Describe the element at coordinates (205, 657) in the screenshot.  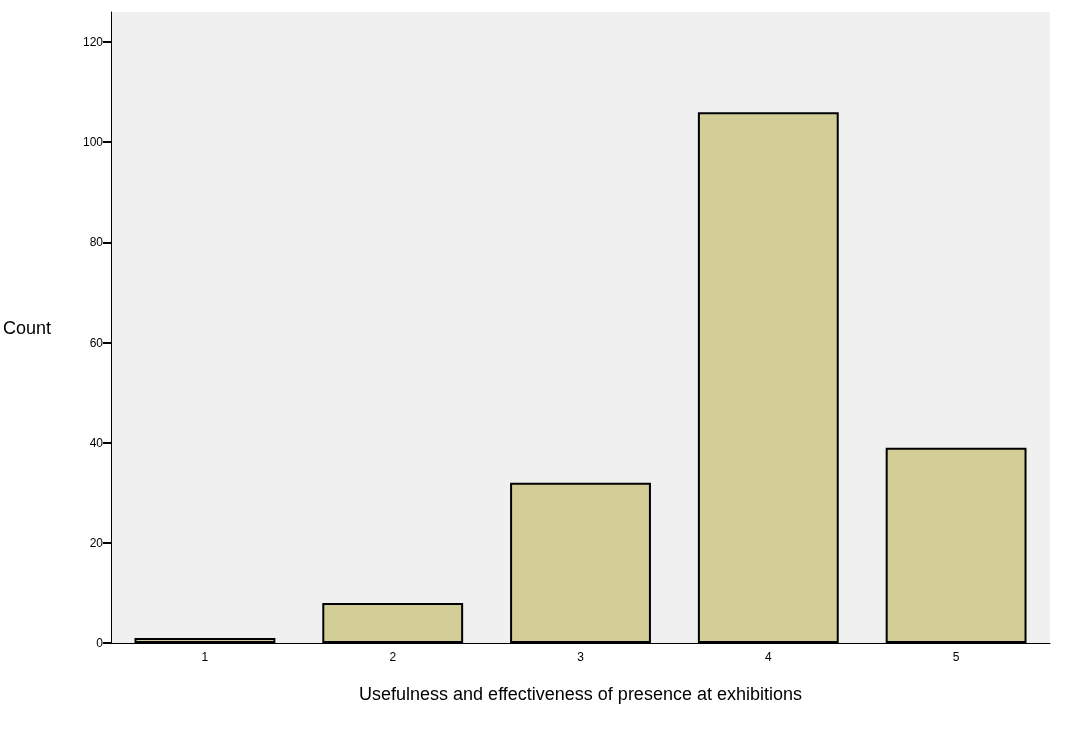
I see `x-tick-label: 1` at that location.